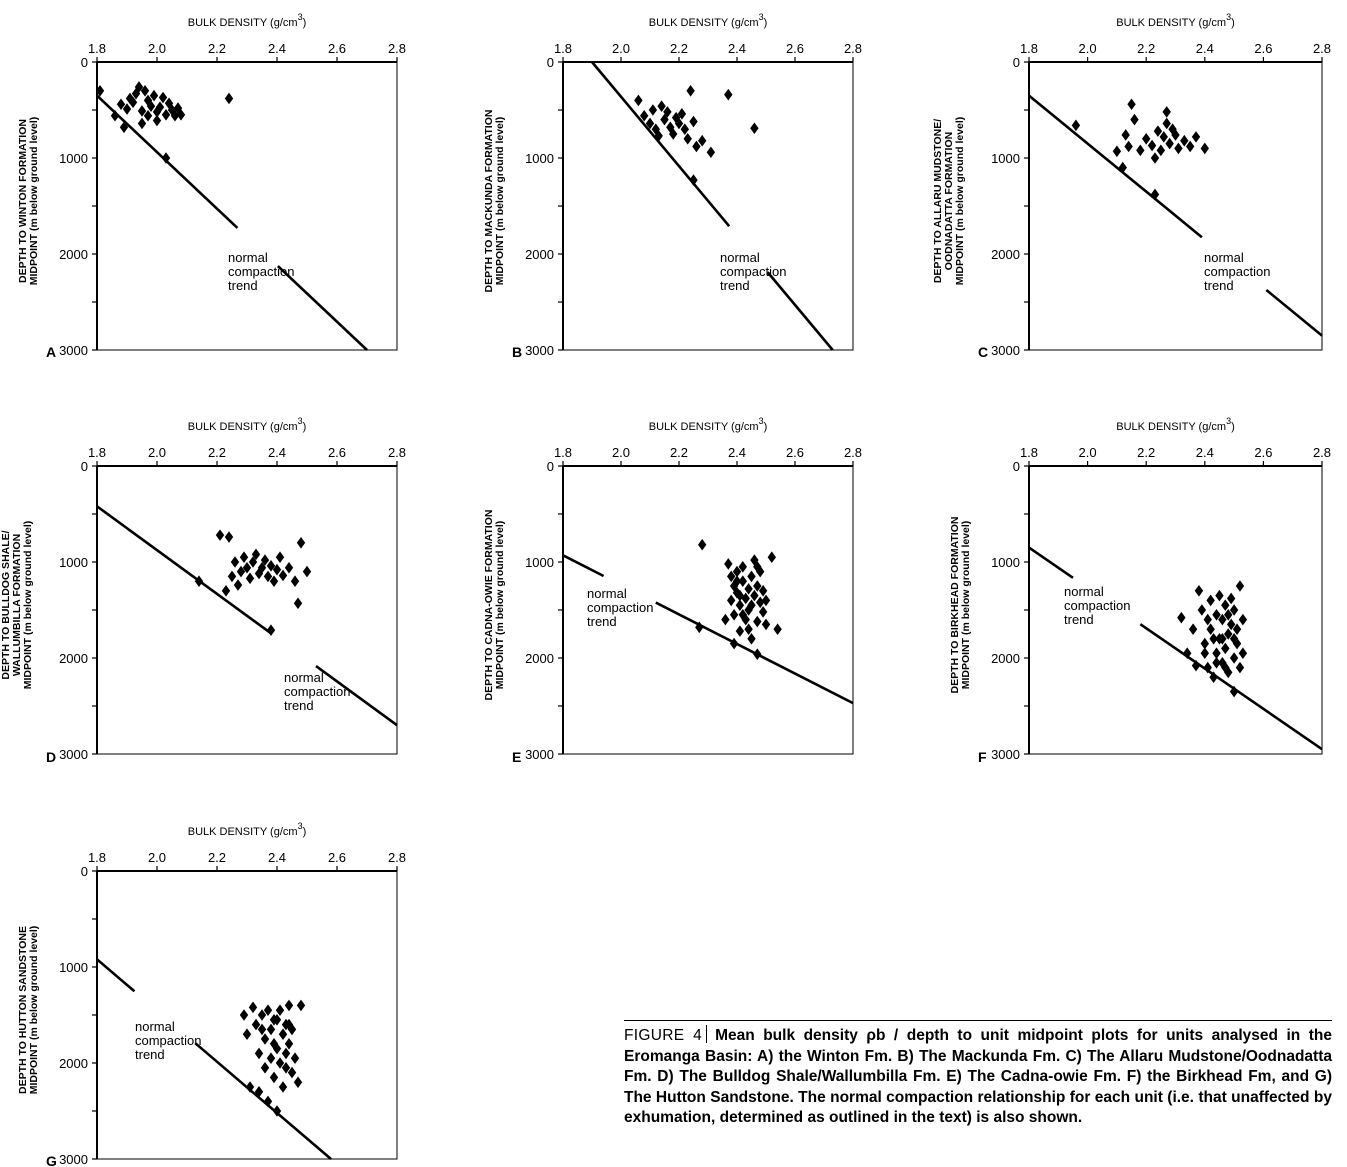 The height and width of the screenshot is (1167, 1347). What do you see at coordinates (247, 610) in the screenshot?
I see `plot-frame` at bounding box center [247, 610].